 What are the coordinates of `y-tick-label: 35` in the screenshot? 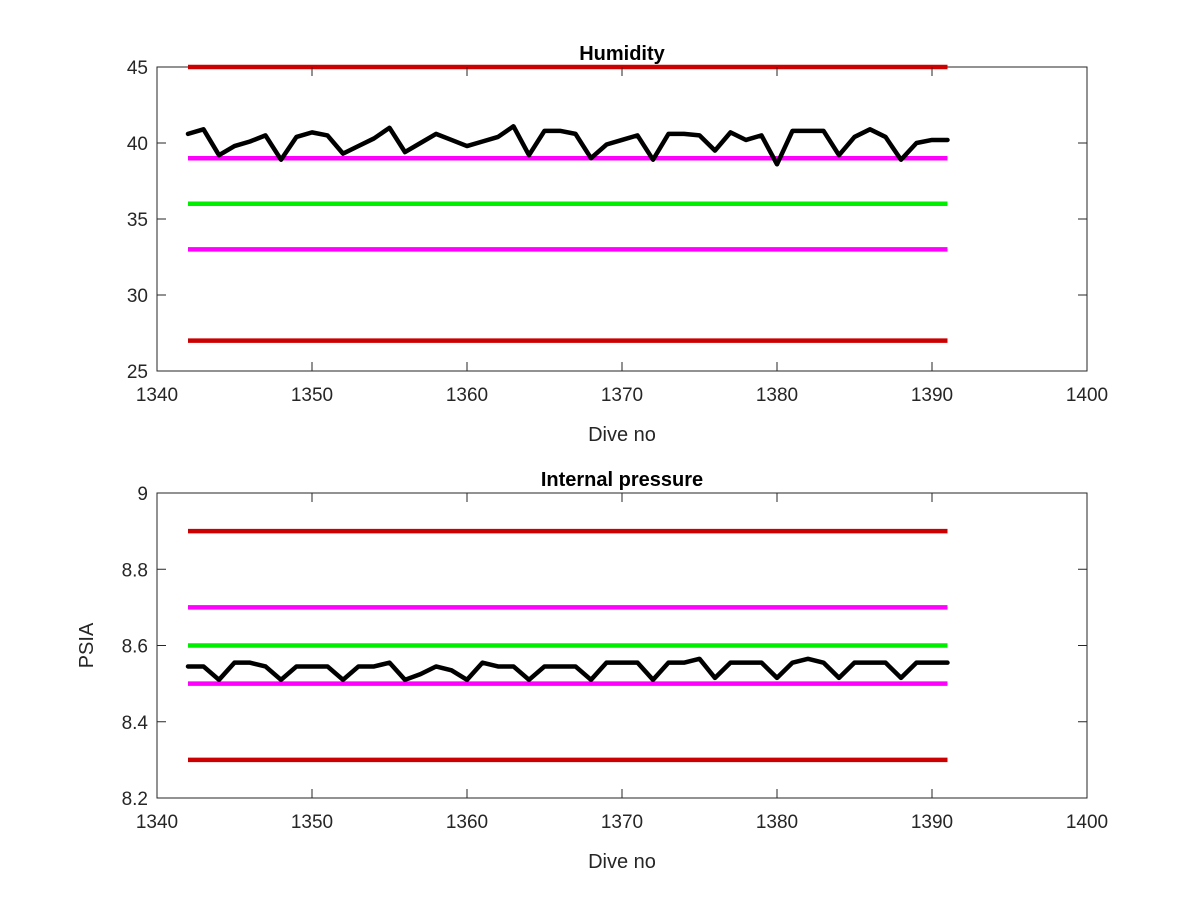 It's located at (137, 220).